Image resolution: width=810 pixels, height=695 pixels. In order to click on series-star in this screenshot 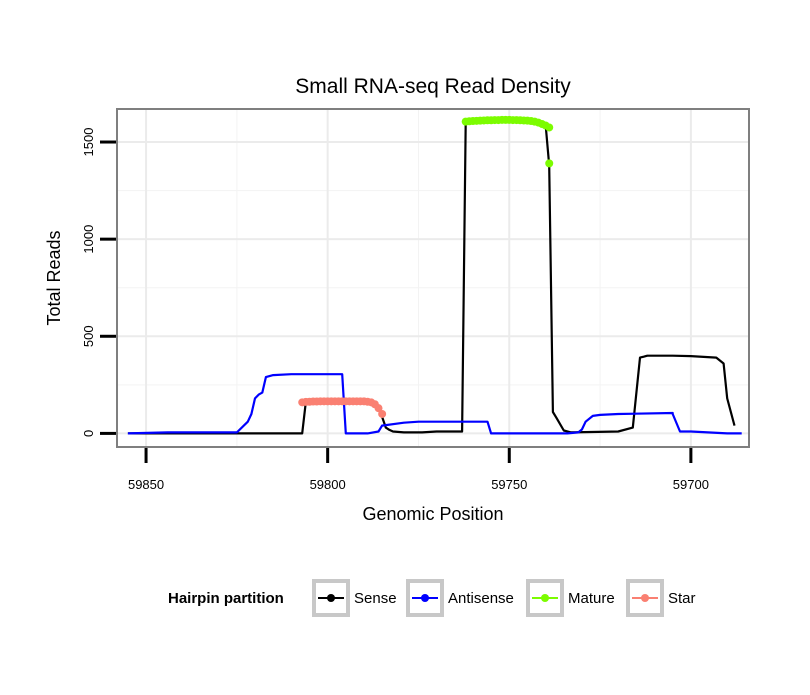, I will do `click(342, 407)`.